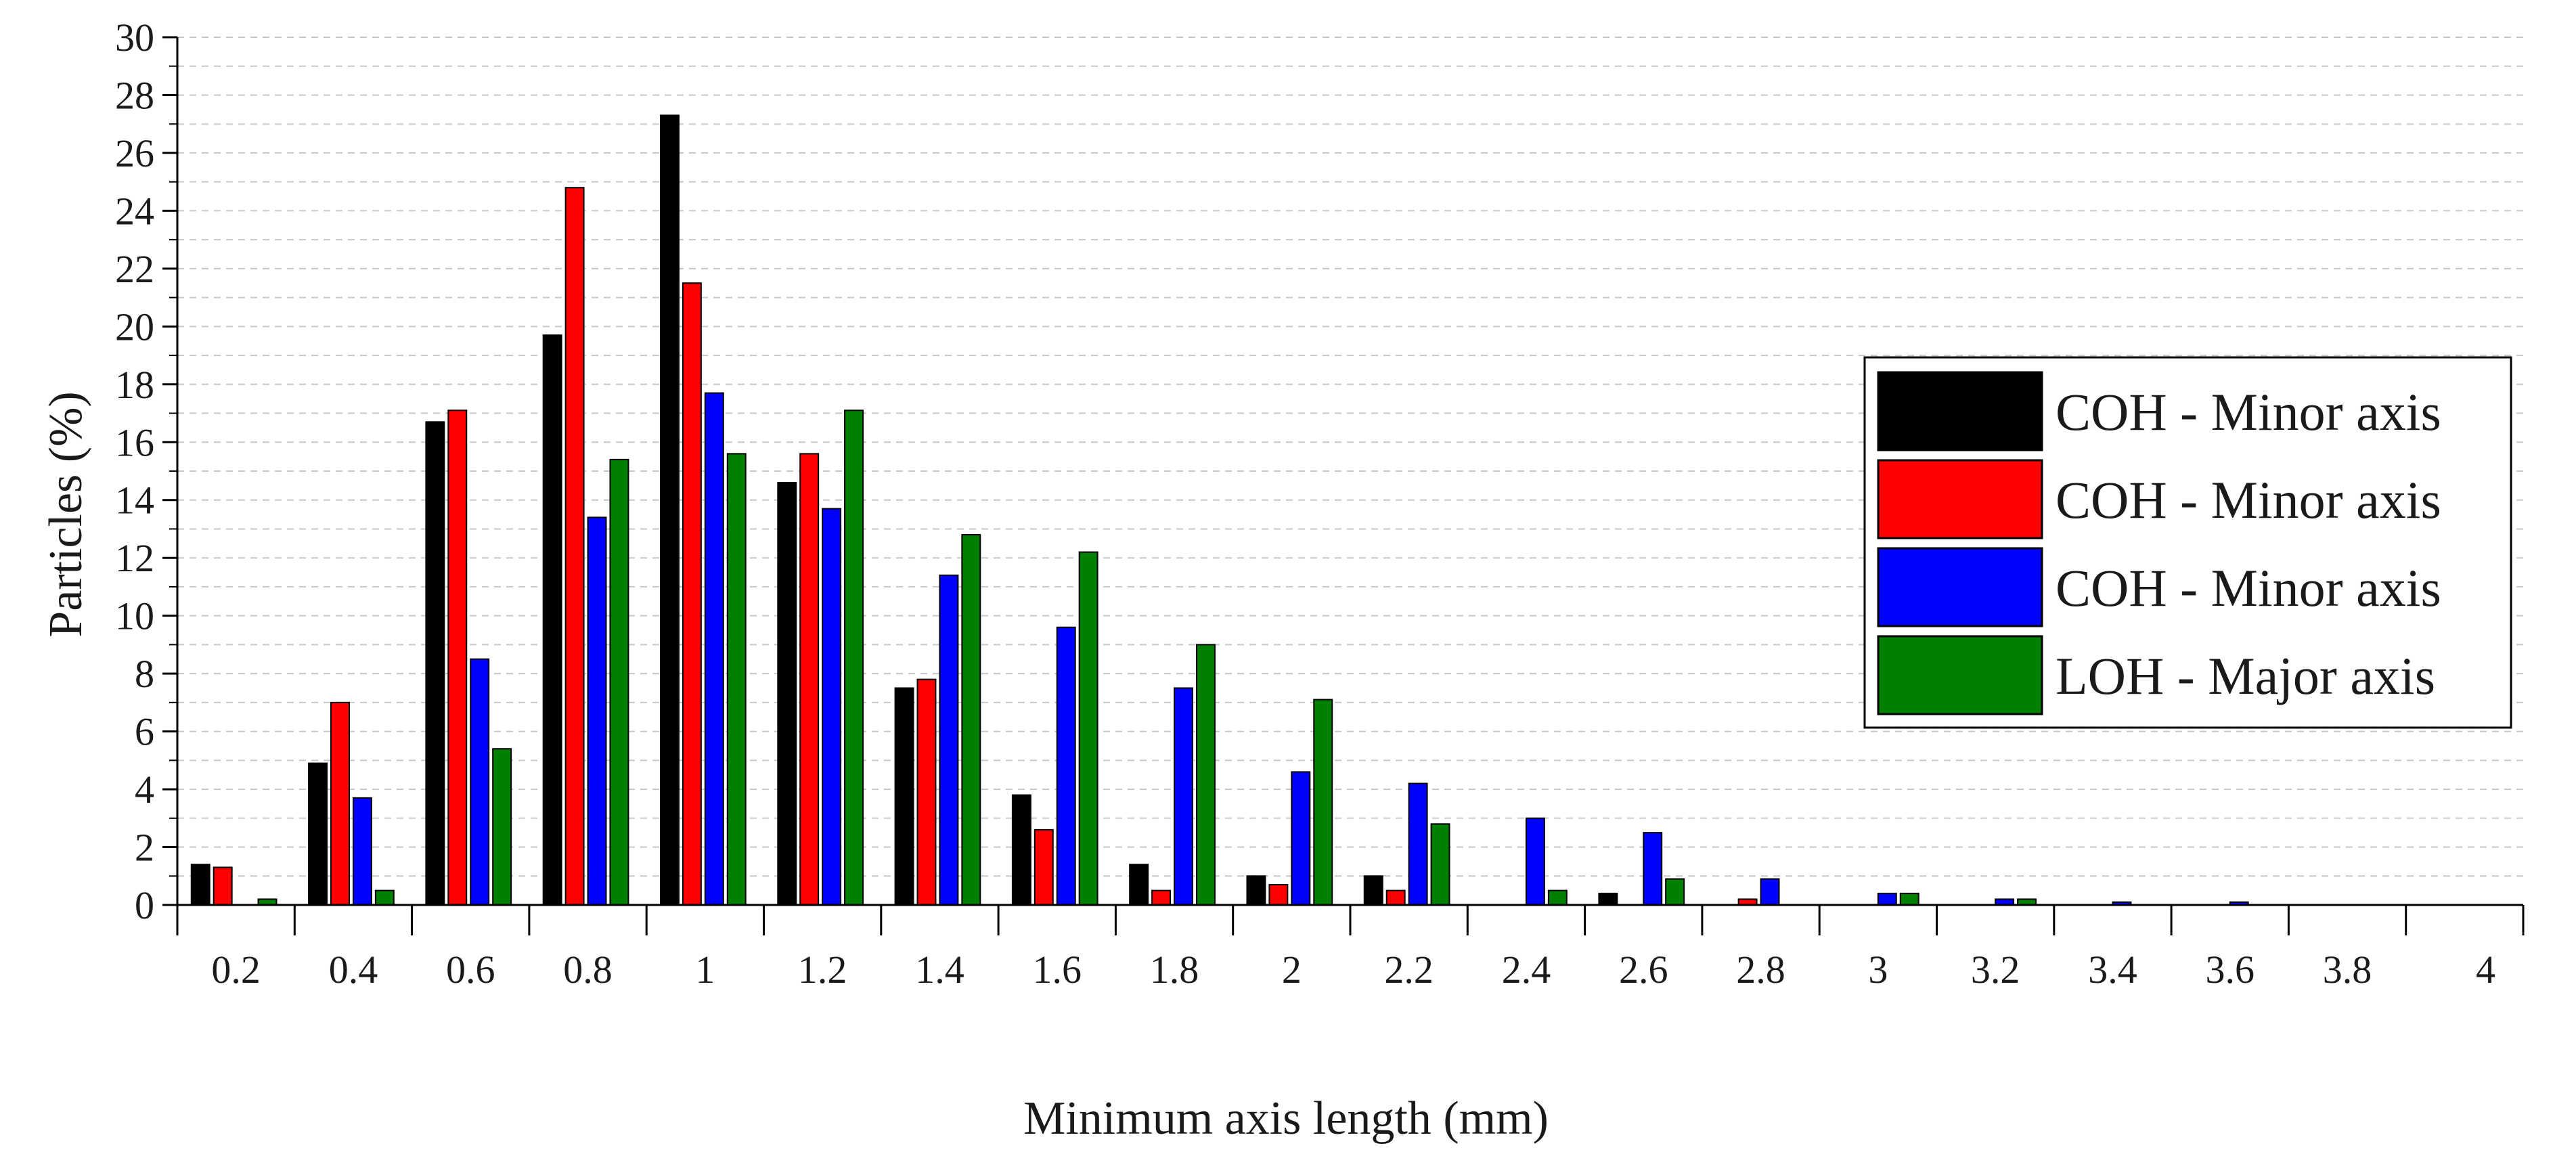  What do you see at coordinates (1409, 970) in the screenshot?
I see `x-tick-label: 2.2` at bounding box center [1409, 970].